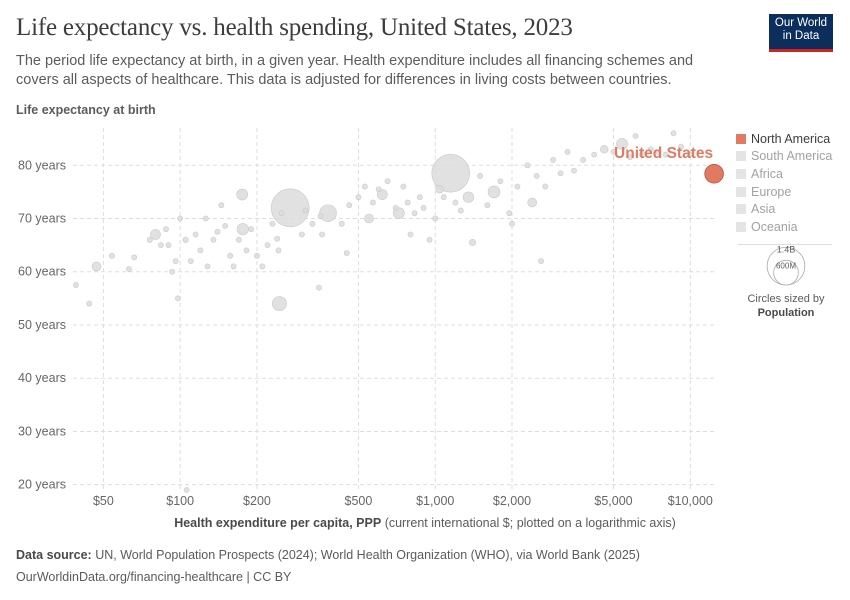 This screenshot has width=850, height=600. What do you see at coordinates (774, 226) in the screenshot?
I see `legend-label: Oceania` at bounding box center [774, 226].